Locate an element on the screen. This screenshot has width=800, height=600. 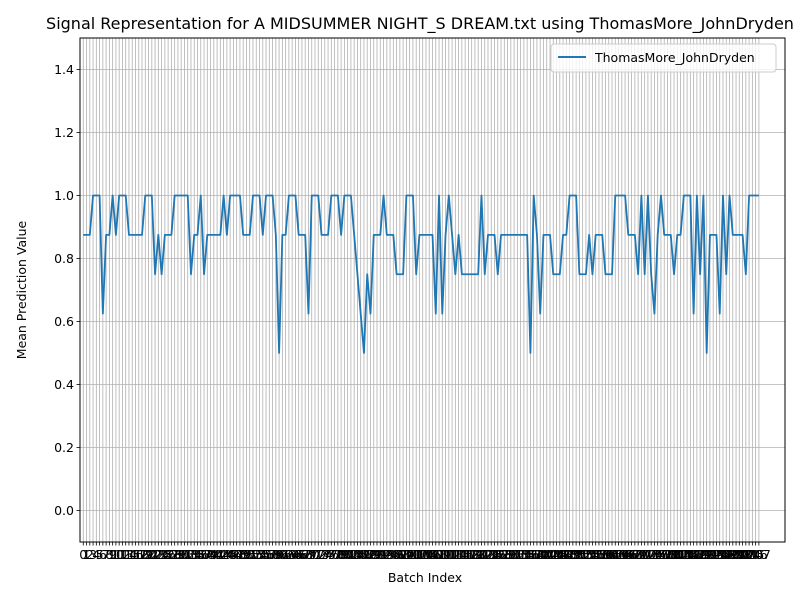
x-tick-label: 184 is located at coordinates (684, 554).